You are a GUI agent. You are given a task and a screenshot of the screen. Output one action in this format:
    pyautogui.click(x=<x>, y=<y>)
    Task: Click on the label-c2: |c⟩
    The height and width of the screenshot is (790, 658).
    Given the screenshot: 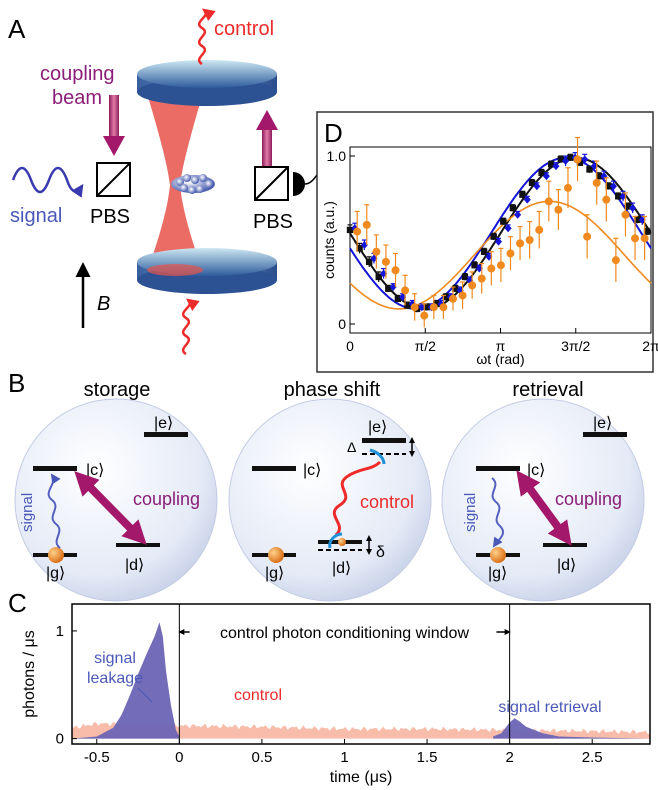 What is the action you would take?
    pyautogui.click(x=312, y=470)
    